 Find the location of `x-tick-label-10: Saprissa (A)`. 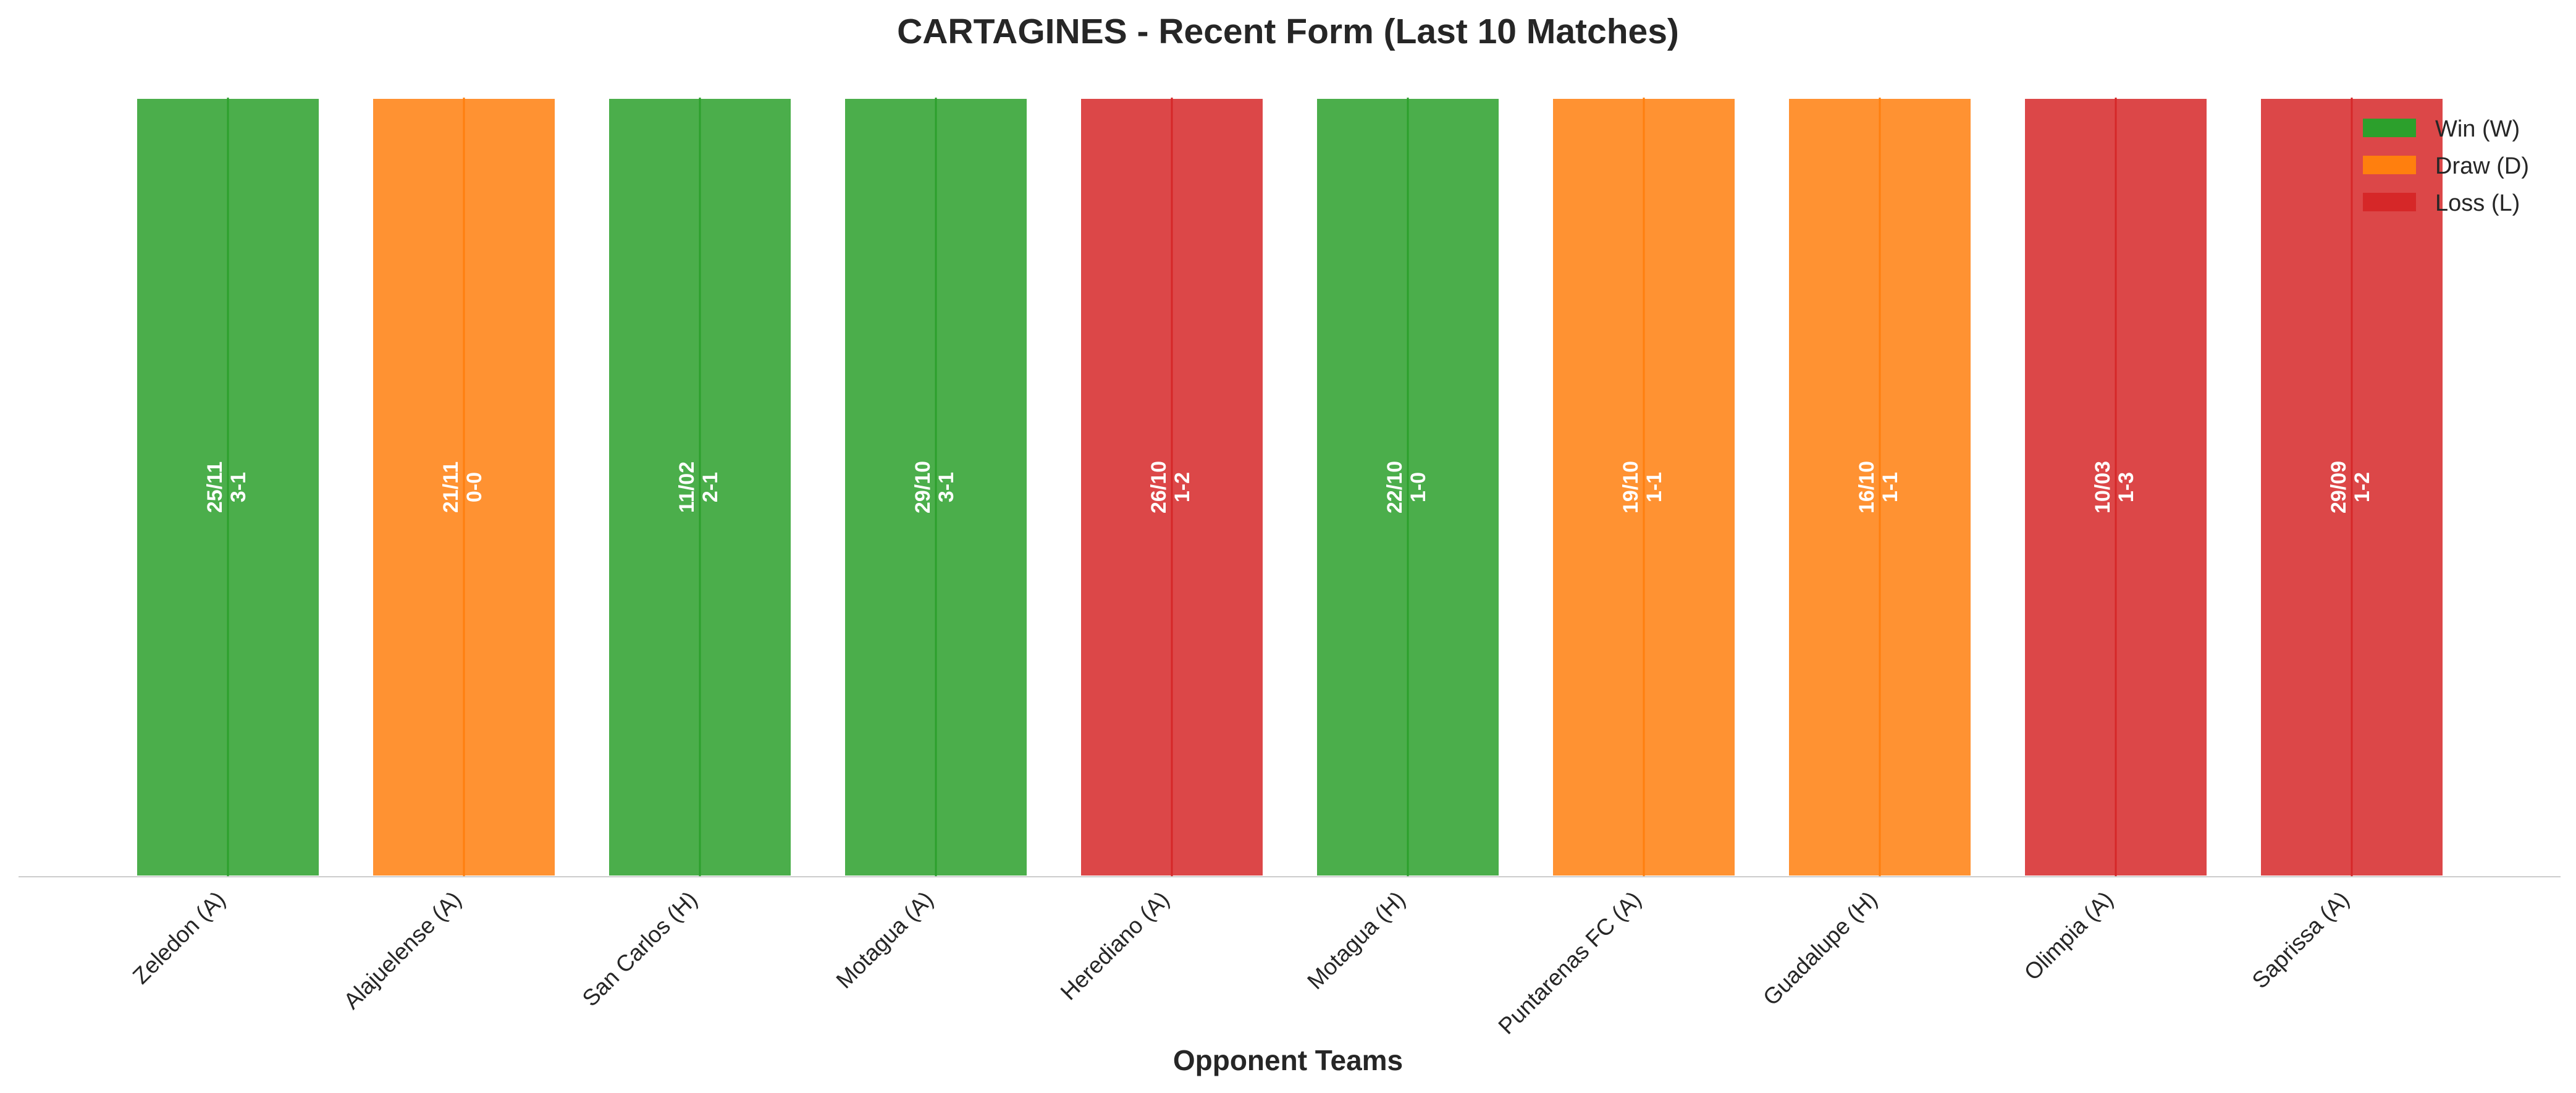

x-tick-label-10: Saprissa (A) is located at coordinates (2300, 941).